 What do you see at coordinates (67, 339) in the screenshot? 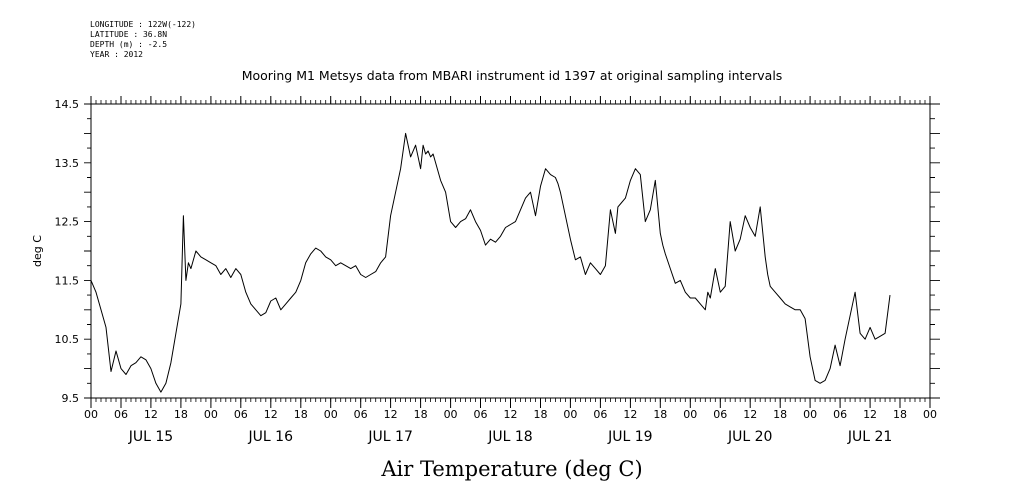
I see `y-tick-label: 10.5` at bounding box center [67, 339].